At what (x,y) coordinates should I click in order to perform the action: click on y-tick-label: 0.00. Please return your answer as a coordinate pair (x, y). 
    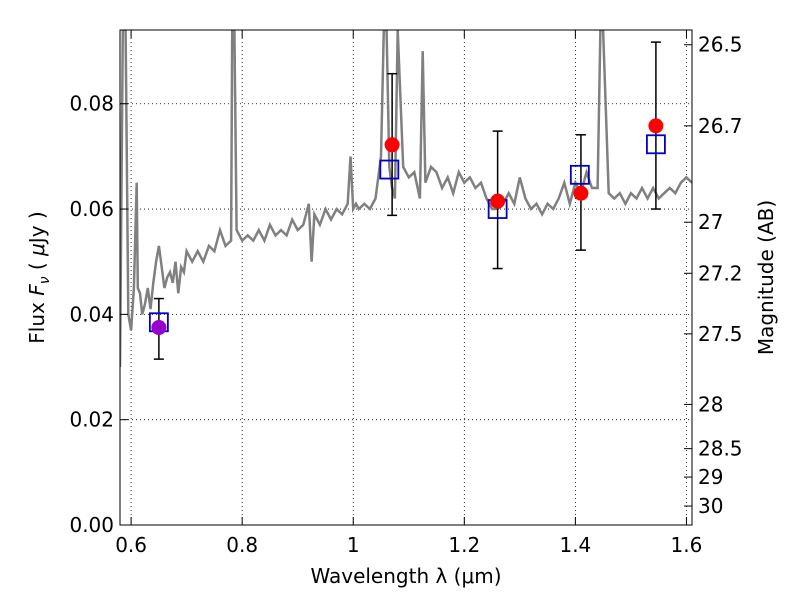
    Looking at the image, I should click on (91, 525).